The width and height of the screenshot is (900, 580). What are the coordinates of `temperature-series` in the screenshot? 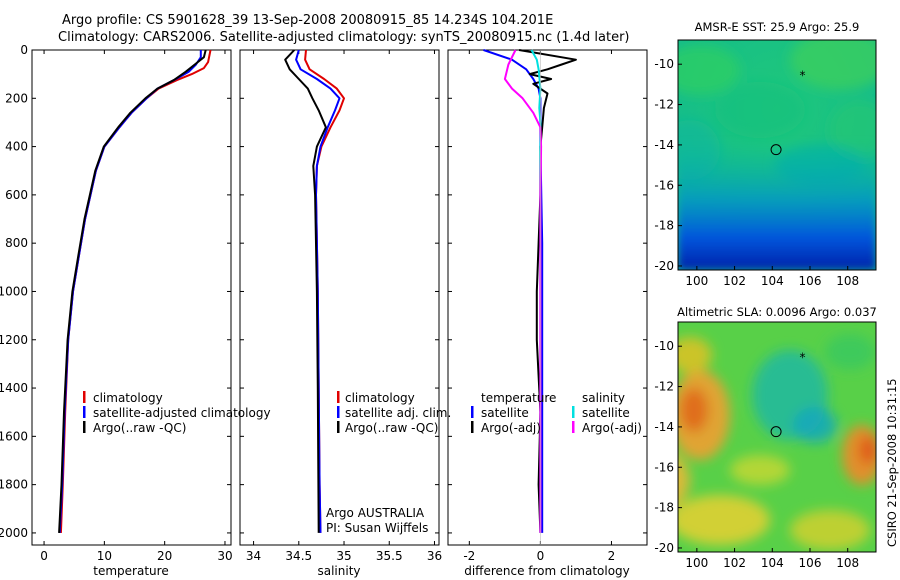 It's located at (135, 291).